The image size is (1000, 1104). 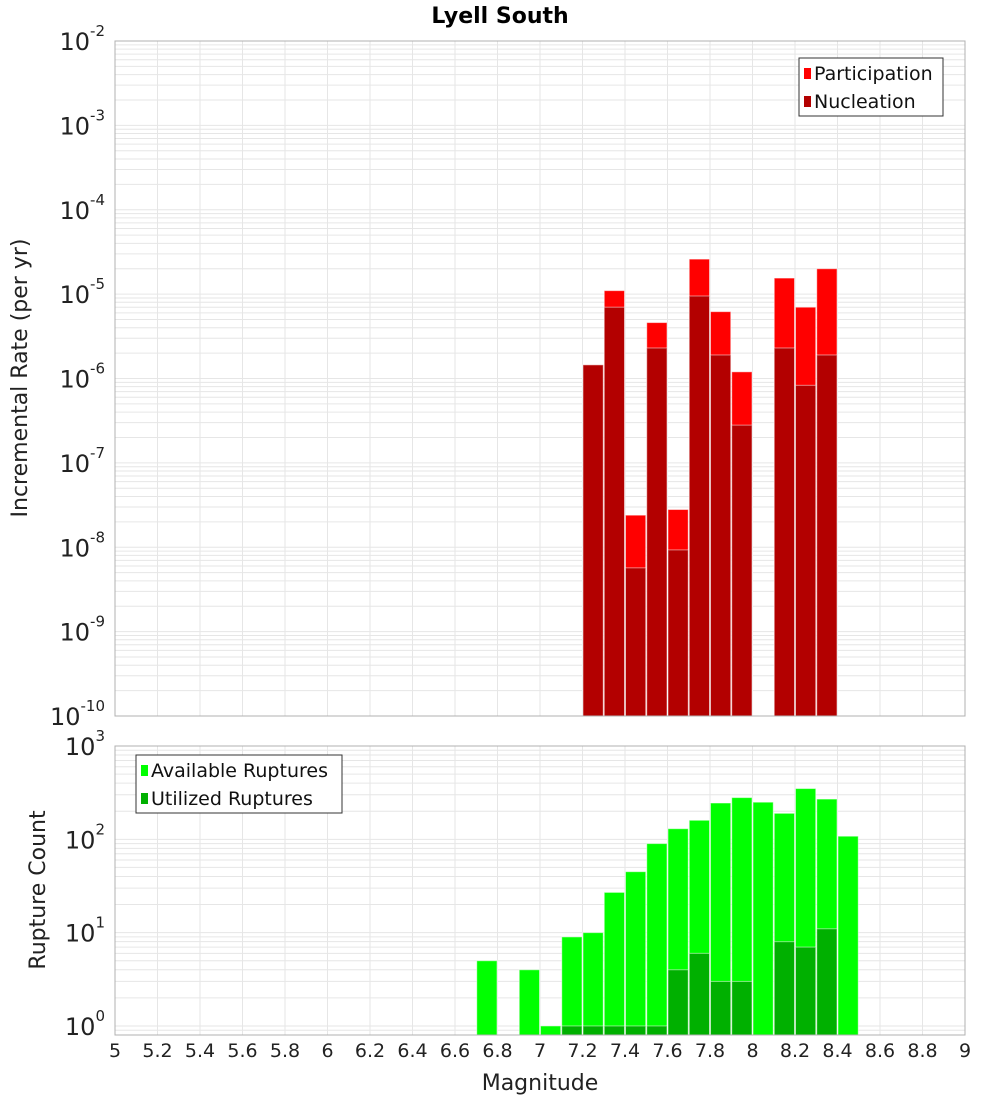 I want to click on legend-label: Nucleation, so click(x=865, y=102).